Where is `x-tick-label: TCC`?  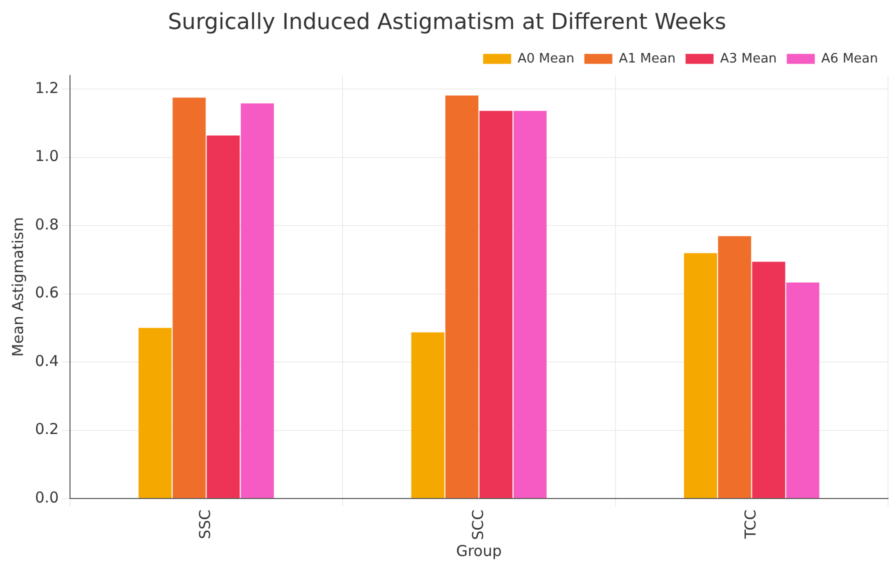
x-tick-label: TCC is located at coordinates (751, 525).